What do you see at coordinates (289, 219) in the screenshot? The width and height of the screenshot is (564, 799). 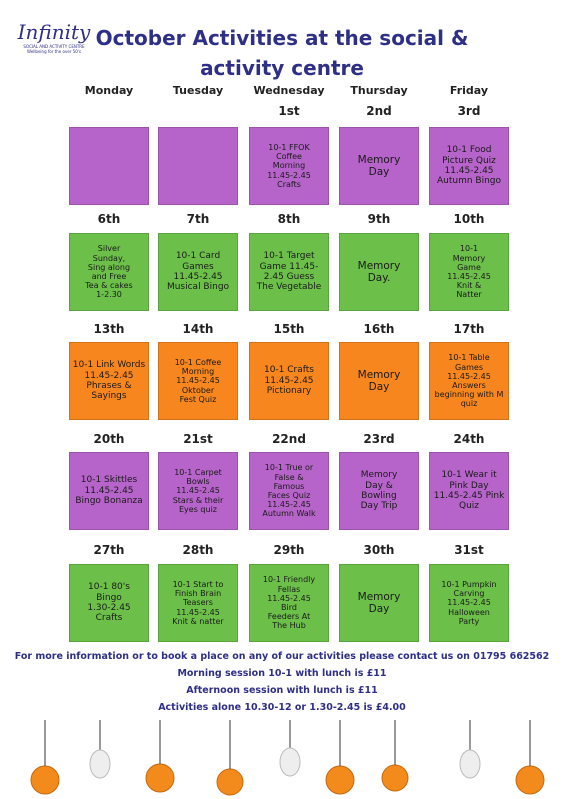 I see `date: 8th` at bounding box center [289, 219].